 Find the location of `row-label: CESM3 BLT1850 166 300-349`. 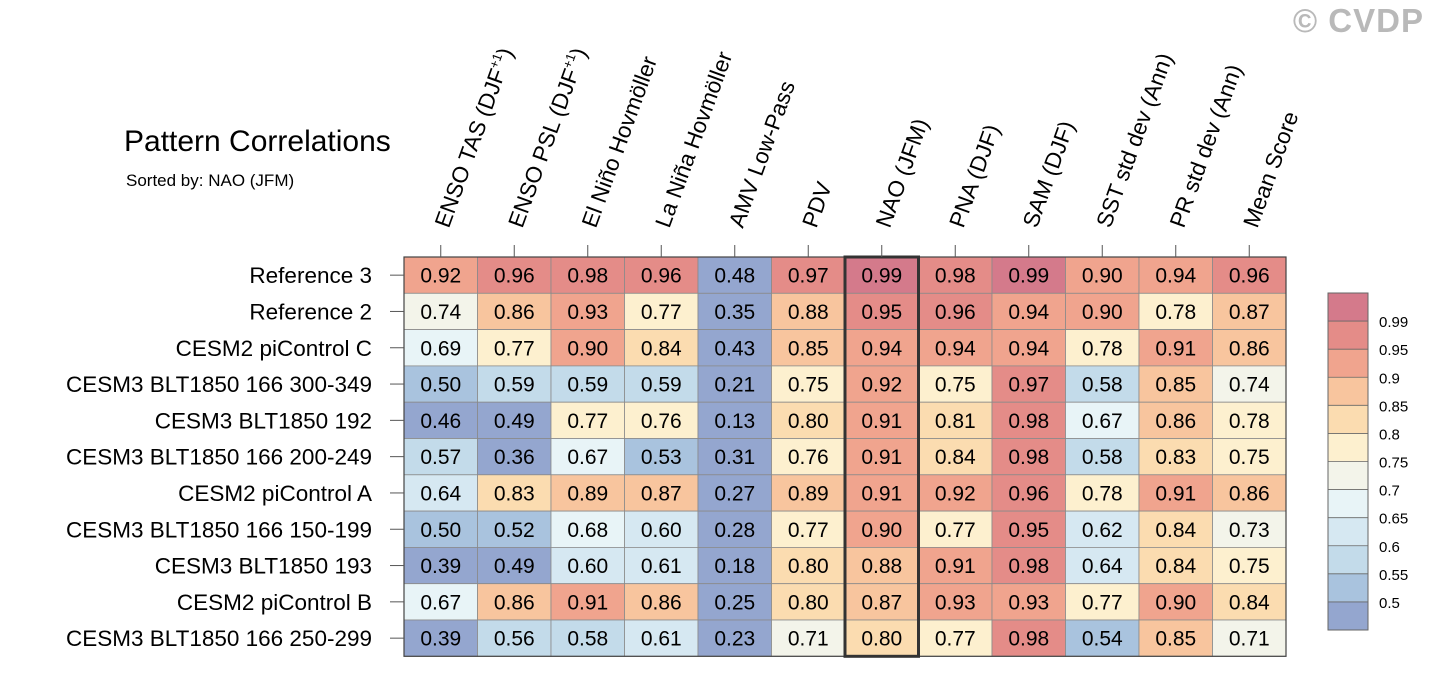

row-label: CESM3 BLT1850 166 300-349 is located at coordinates (219, 384).